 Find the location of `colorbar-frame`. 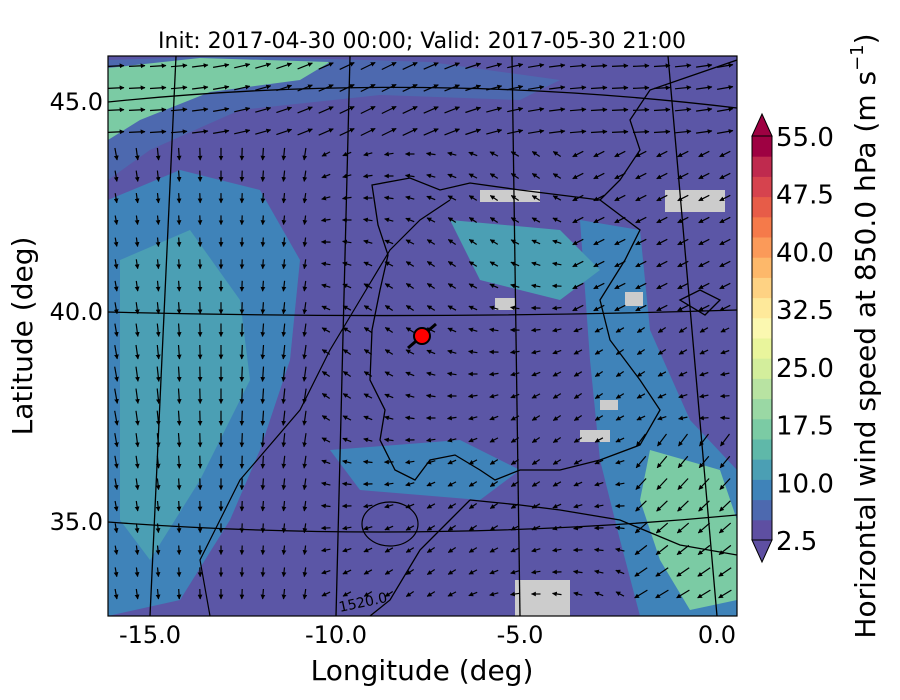

colorbar-frame is located at coordinates (762, 338).